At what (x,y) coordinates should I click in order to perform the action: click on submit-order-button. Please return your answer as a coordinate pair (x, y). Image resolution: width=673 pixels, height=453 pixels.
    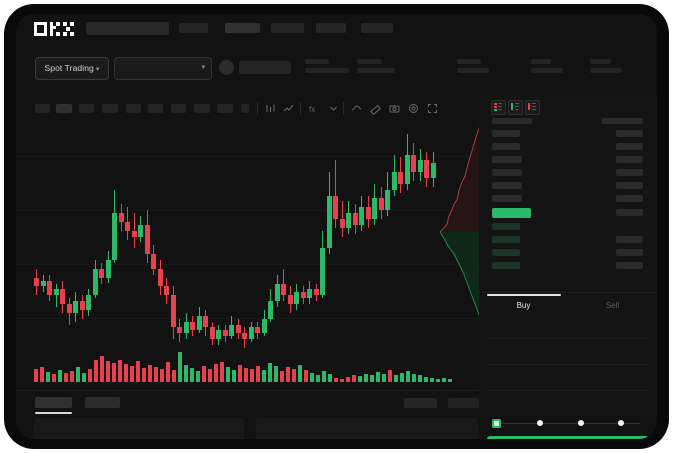
    Looking at the image, I should click on (568, 437).